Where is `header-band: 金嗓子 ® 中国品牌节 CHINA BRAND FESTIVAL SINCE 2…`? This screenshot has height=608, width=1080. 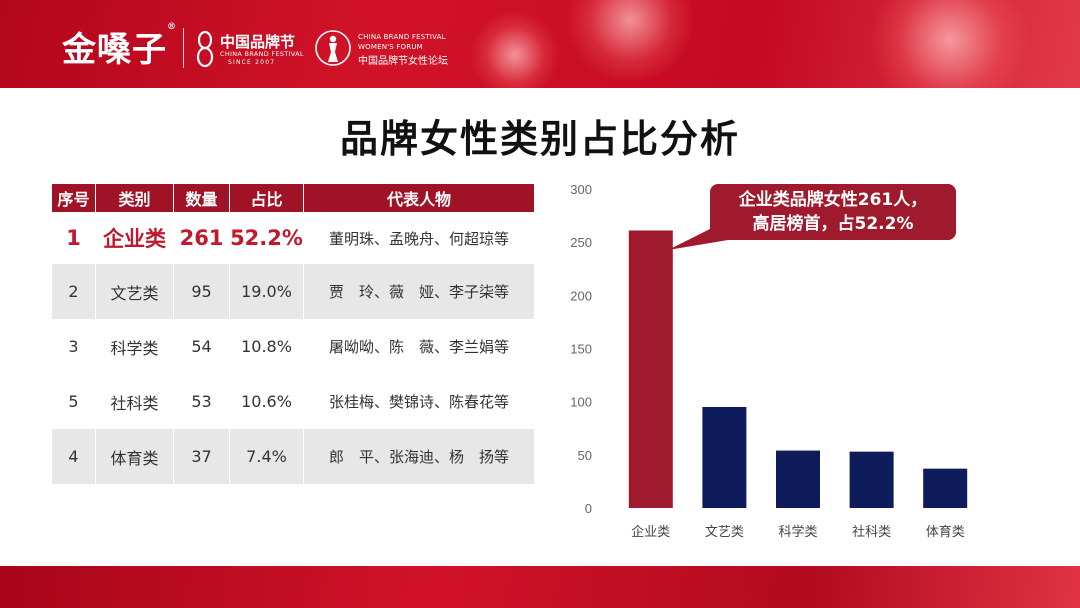 header-band: 金嗓子 ® 中国品牌节 CHINA BRAND FESTIVAL SINCE 2… is located at coordinates (540, 44).